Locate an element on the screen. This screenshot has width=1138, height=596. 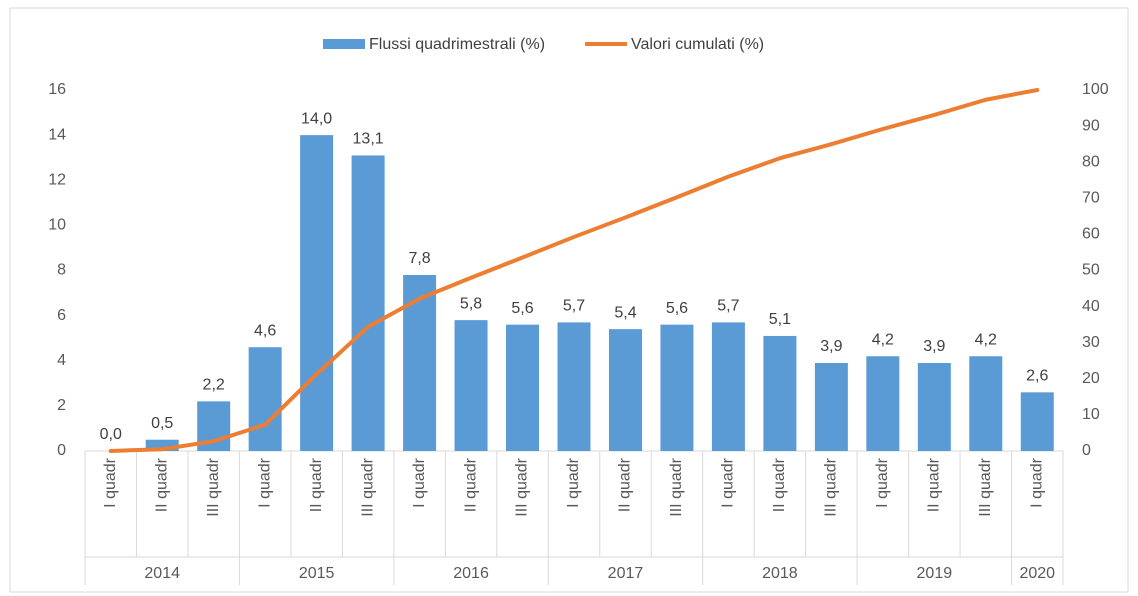
y2-tick-label: 10 is located at coordinates (1091, 414).